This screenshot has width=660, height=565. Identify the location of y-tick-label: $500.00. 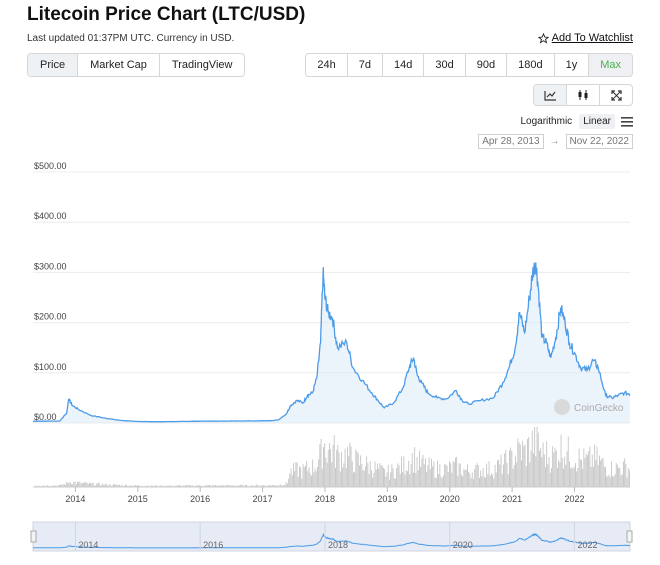
(50, 166).